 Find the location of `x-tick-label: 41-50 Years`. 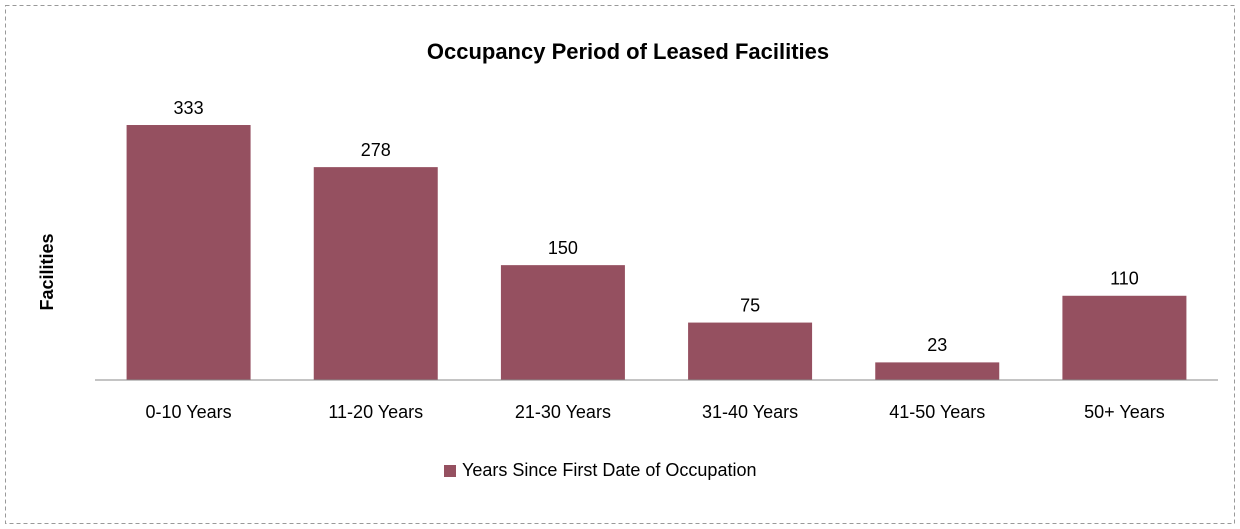

x-tick-label: 41-50 Years is located at coordinates (937, 412).